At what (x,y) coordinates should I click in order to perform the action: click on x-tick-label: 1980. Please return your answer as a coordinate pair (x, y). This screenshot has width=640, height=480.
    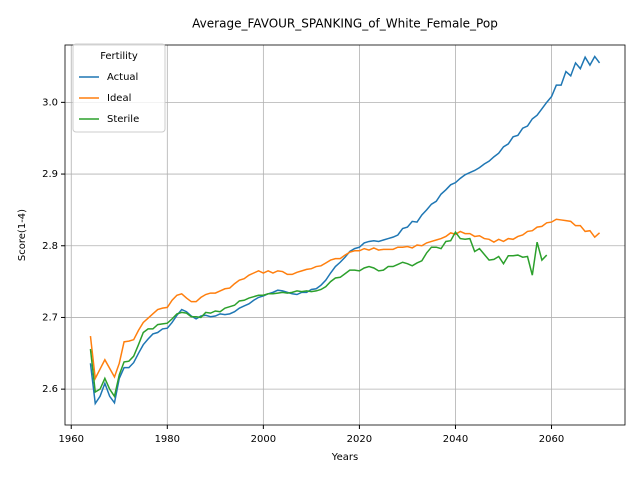
    Looking at the image, I should click on (167, 439).